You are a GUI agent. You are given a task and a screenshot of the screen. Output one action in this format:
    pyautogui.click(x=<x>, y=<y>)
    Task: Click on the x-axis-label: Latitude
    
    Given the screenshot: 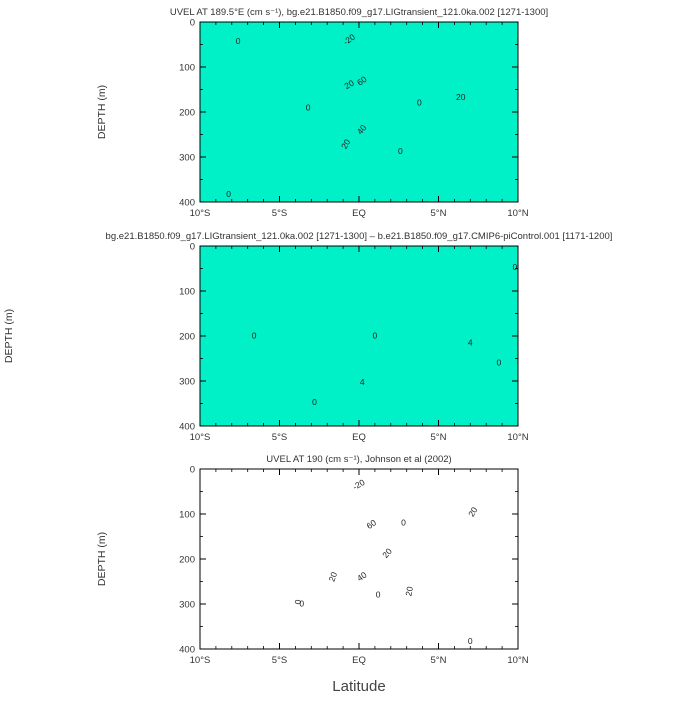 What is the action you would take?
    pyautogui.click(x=358, y=686)
    